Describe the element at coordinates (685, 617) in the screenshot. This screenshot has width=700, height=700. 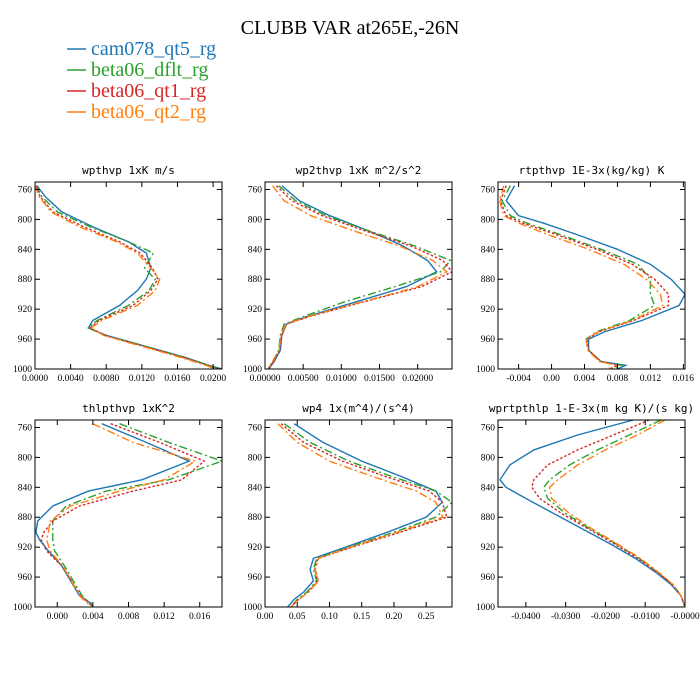
I see `x-tick-label: -0.0000` at that location.